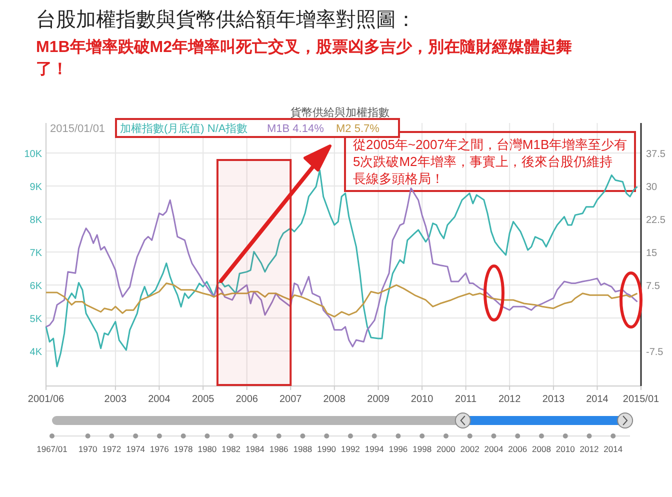  Describe the element at coordinates (422, 399) in the screenshot. I see `x-tick-label: 2010` at that location.